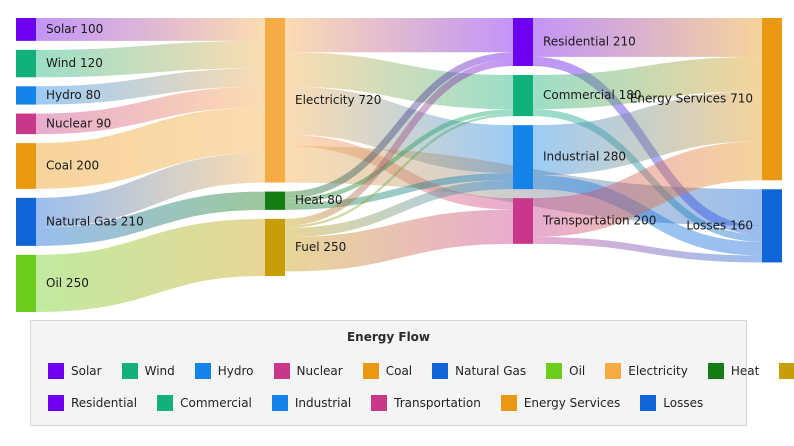 The image size is (794, 446). What do you see at coordinates (26, 283) in the screenshot?
I see `node-oil` at bounding box center [26, 283].